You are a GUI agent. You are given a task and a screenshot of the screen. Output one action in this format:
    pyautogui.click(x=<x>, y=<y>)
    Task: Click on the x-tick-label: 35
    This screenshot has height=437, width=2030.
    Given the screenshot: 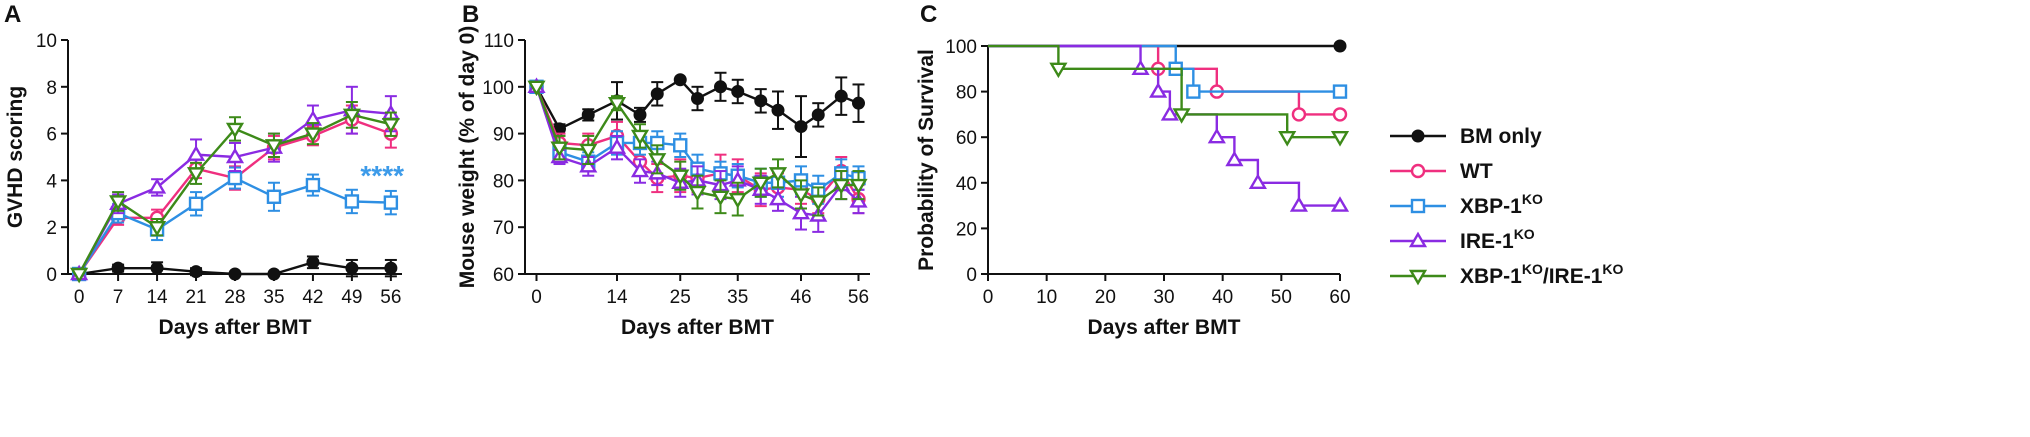 What is the action you would take?
    pyautogui.click(x=737, y=297)
    